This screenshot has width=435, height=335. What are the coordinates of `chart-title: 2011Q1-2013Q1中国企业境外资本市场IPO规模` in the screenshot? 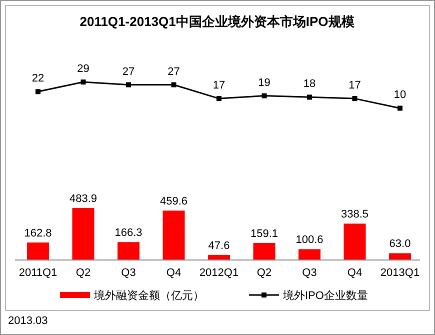 It's located at (217, 21).